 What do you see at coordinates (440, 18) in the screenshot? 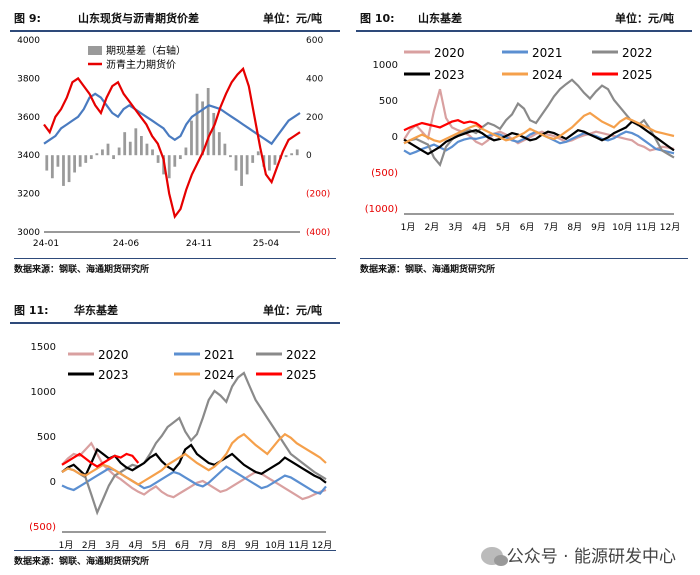
I see `figure-title: 山东基差` at bounding box center [440, 18].